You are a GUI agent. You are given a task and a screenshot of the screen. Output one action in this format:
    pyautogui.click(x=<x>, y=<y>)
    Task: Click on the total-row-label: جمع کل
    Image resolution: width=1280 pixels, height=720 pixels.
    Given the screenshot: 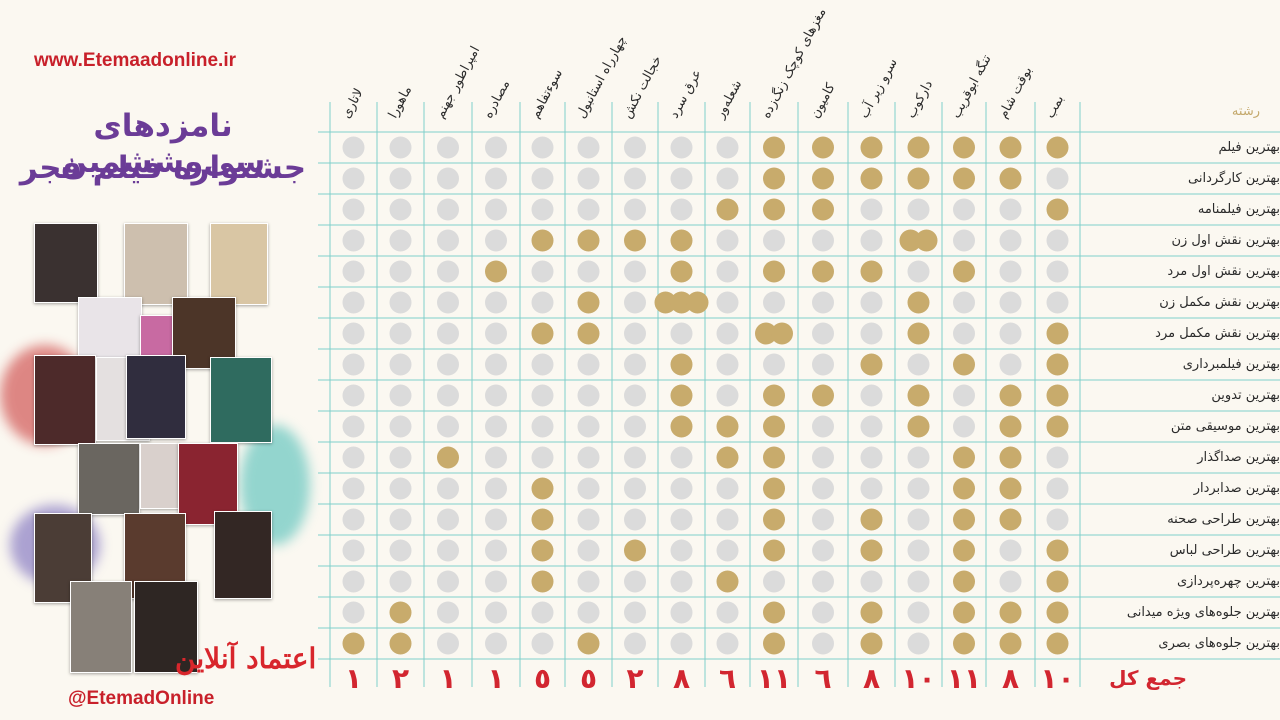 What is the action you would take?
    pyautogui.click(x=1148, y=678)
    